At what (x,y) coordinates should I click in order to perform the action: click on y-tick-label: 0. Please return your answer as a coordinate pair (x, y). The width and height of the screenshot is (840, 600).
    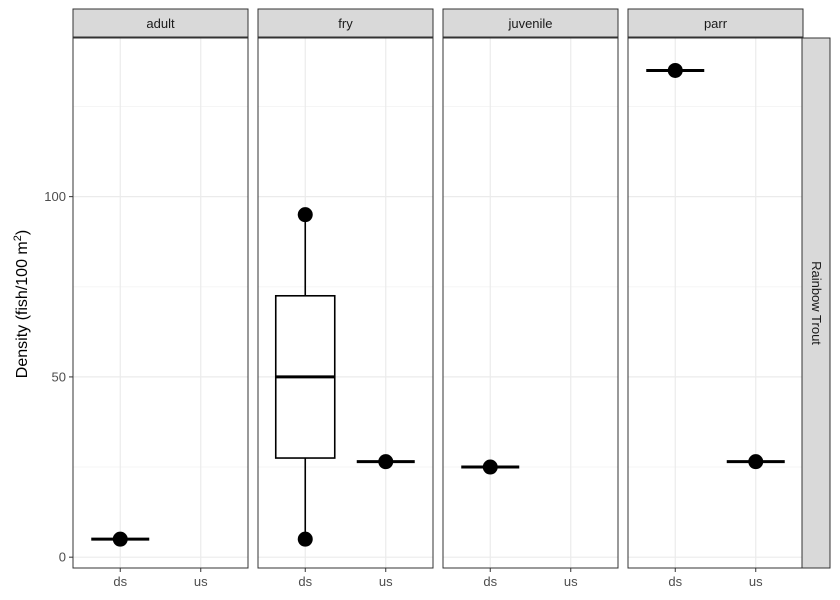
    Looking at the image, I should click on (62, 557).